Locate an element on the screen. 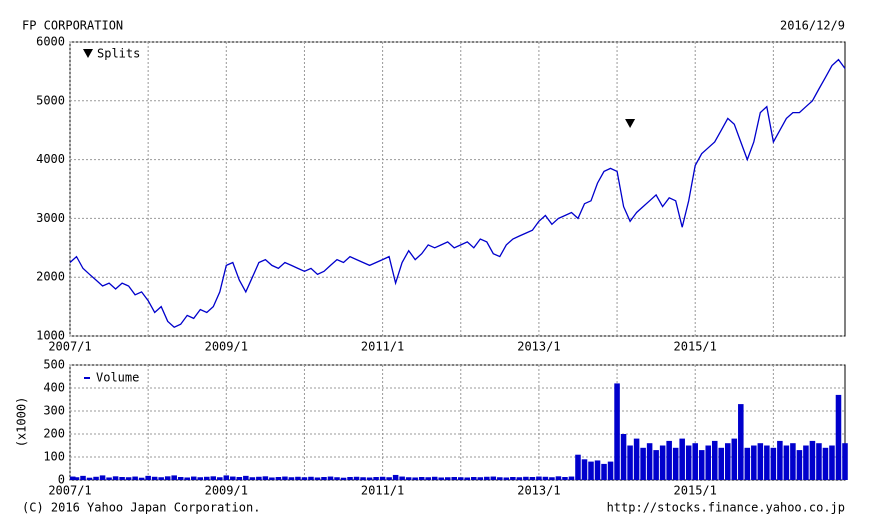 Image resolution: width=870 pixels, height=531 pixels. legend-swatch is located at coordinates (88, 53).